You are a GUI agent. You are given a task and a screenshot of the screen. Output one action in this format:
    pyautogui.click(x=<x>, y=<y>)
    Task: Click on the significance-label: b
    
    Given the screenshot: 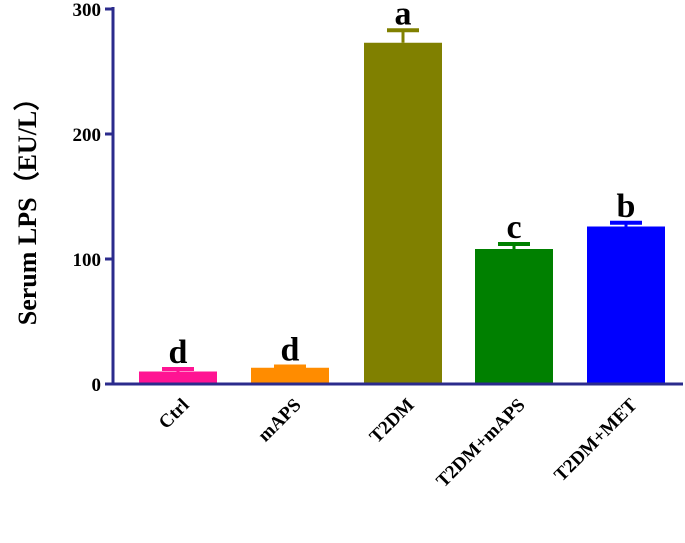 What is the action you would take?
    pyautogui.click(x=626, y=206)
    